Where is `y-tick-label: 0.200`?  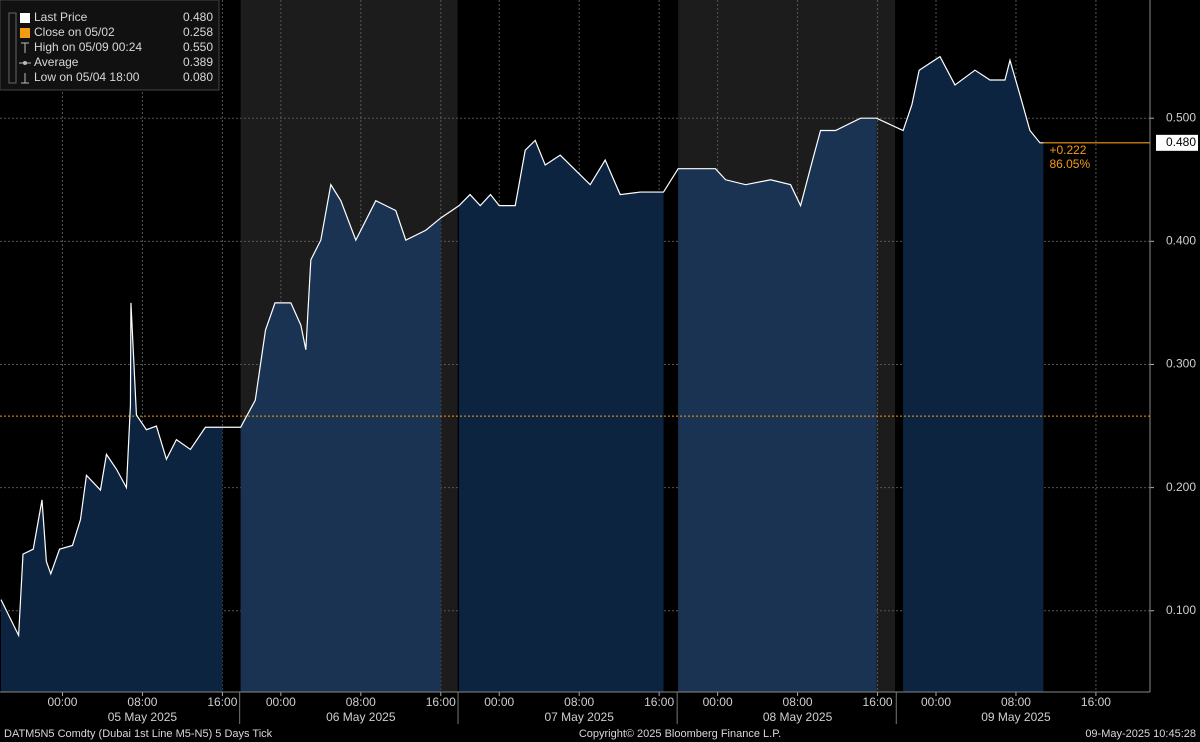
y-tick-label: 0.200 is located at coordinates (1181, 487).